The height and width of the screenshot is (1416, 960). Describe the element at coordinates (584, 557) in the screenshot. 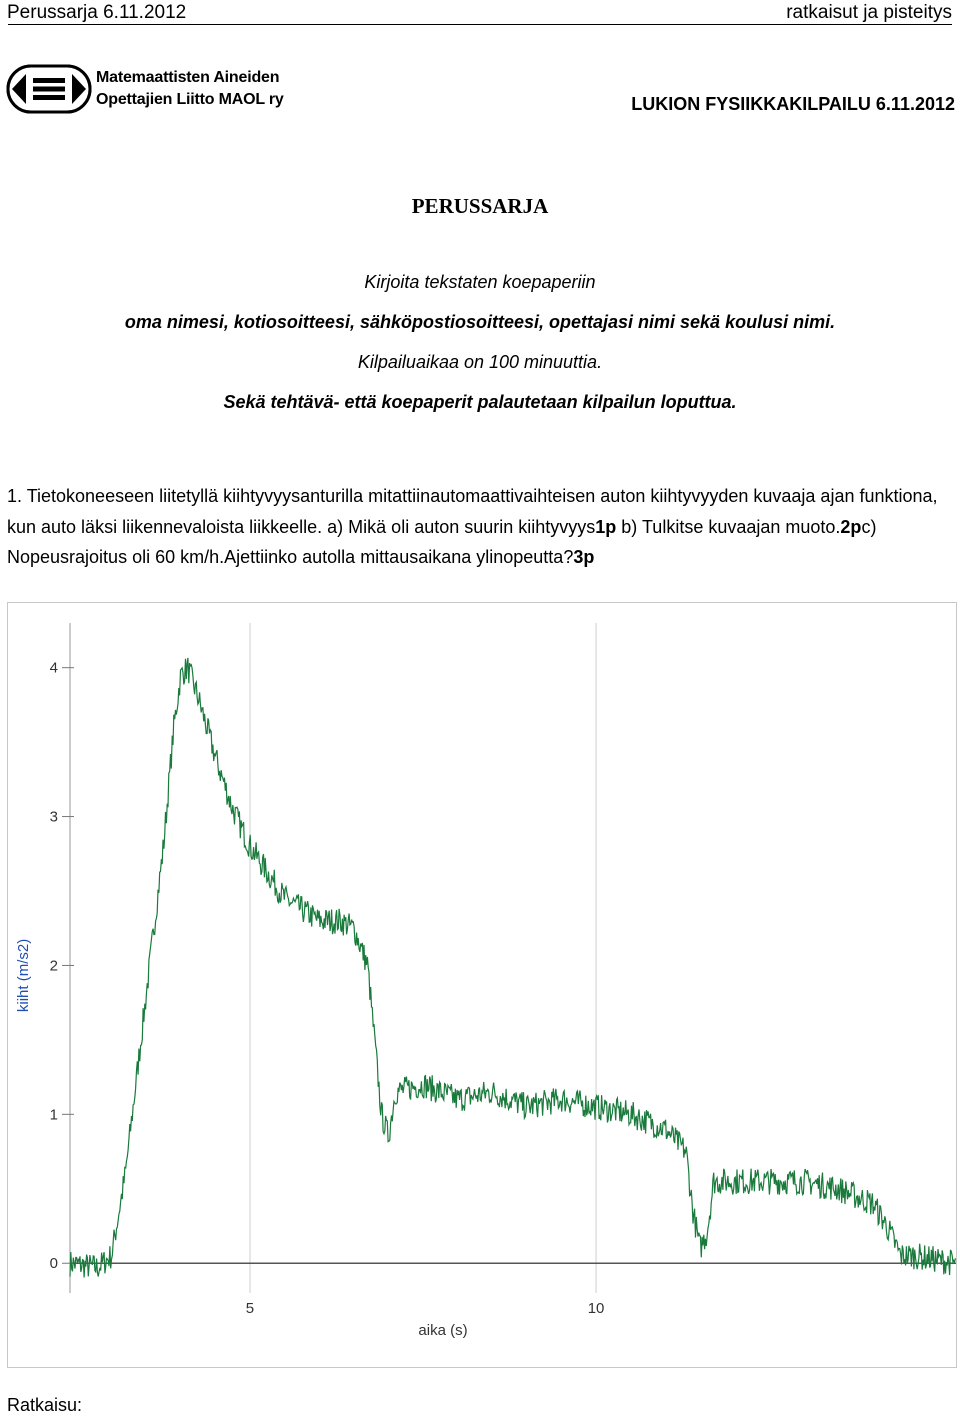

I see `task-points-c: 3p` at that location.